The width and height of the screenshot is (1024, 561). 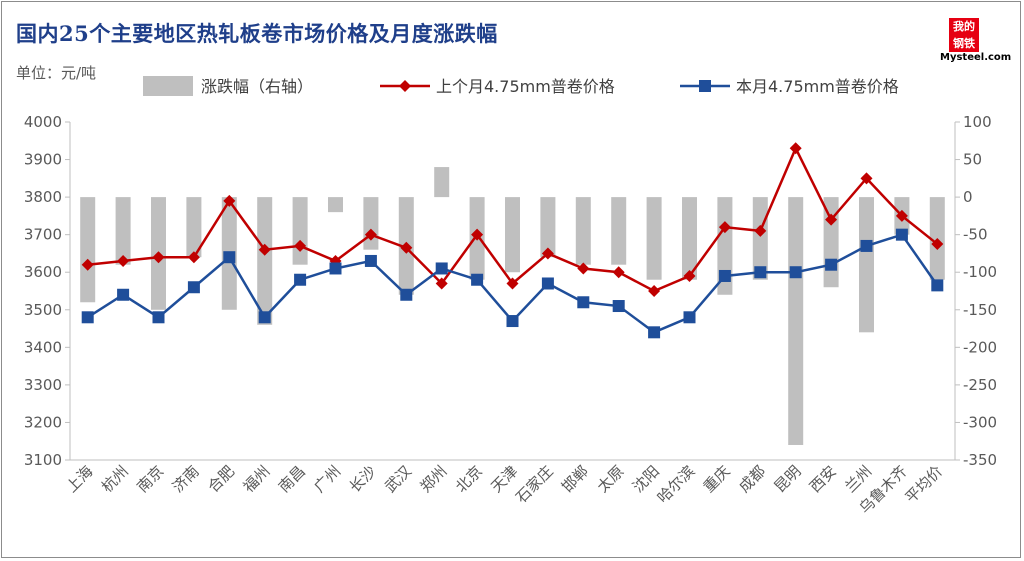 I want to click on x-category-label: 西安, so click(x=823, y=479).